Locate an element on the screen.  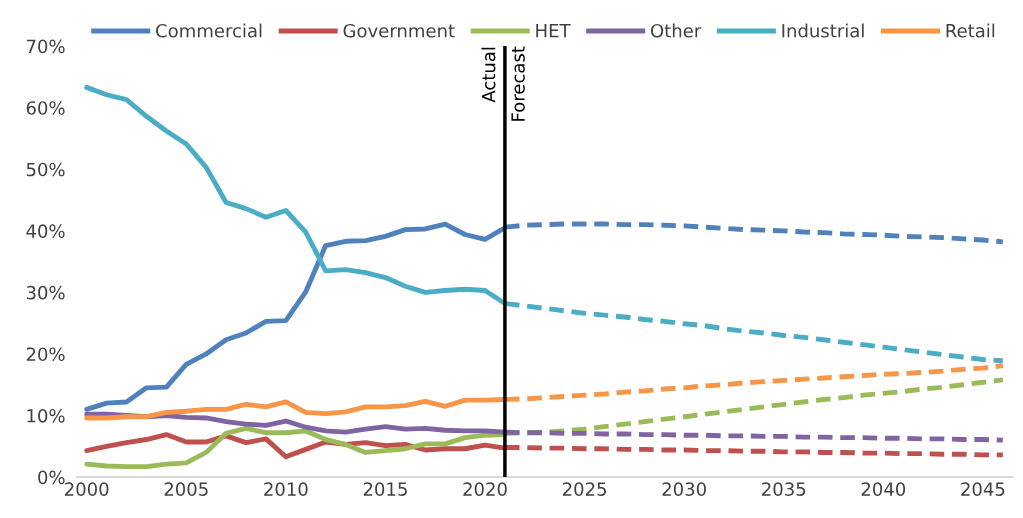
legend-label: Industrial is located at coordinates (823, 30).